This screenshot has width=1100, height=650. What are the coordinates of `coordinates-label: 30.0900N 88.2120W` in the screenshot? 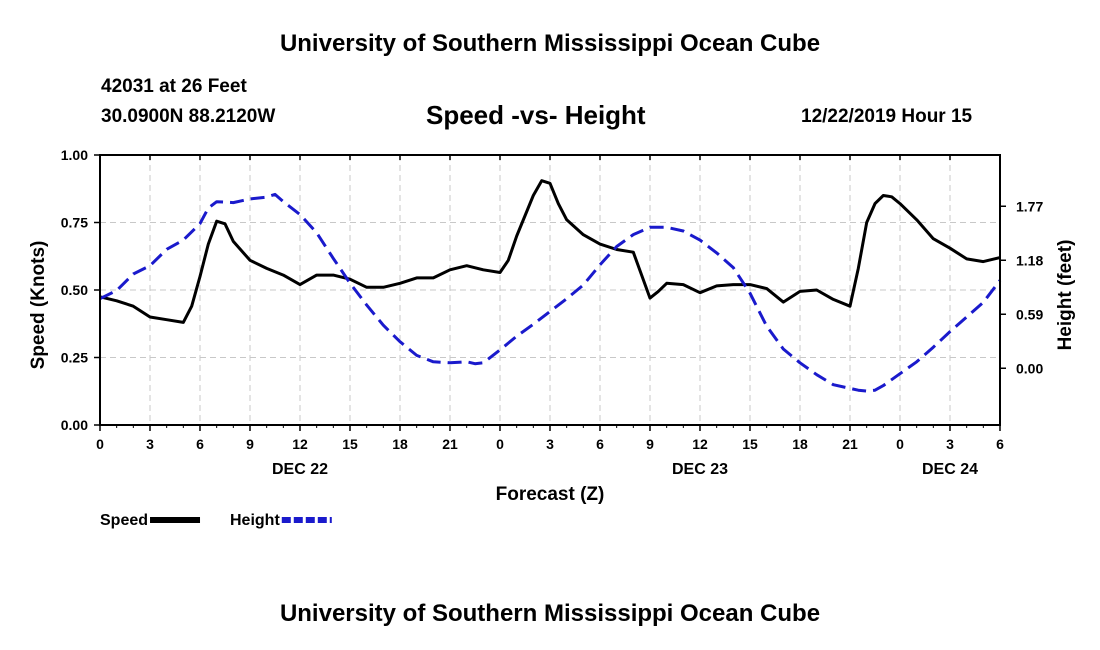 It's located at (188, 116).